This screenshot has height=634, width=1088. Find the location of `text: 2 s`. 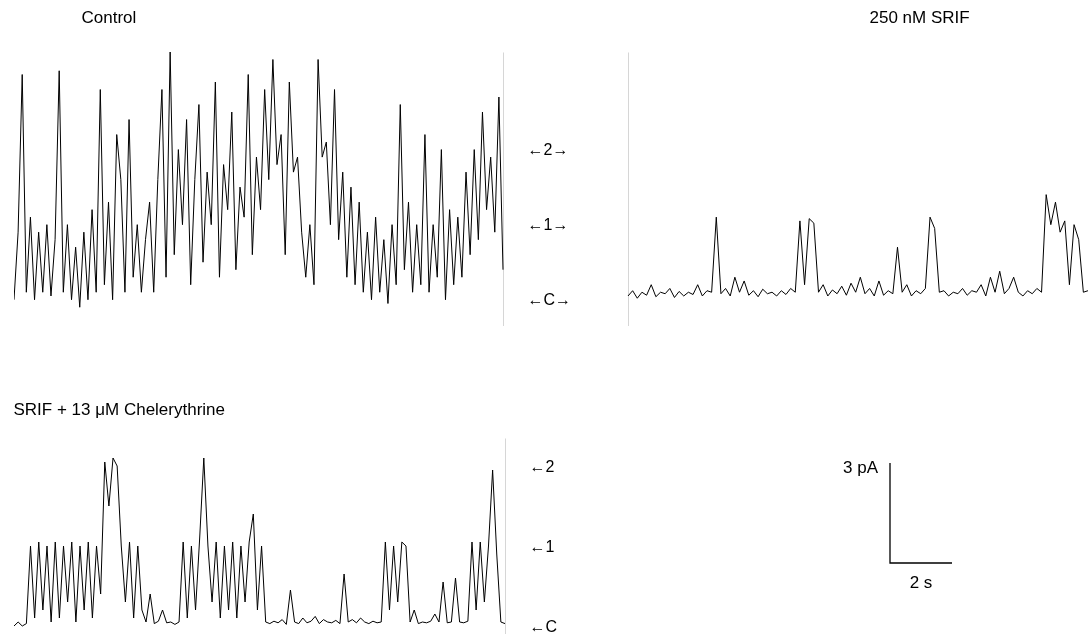

text: 2 s is located at coordinates (921, 582).